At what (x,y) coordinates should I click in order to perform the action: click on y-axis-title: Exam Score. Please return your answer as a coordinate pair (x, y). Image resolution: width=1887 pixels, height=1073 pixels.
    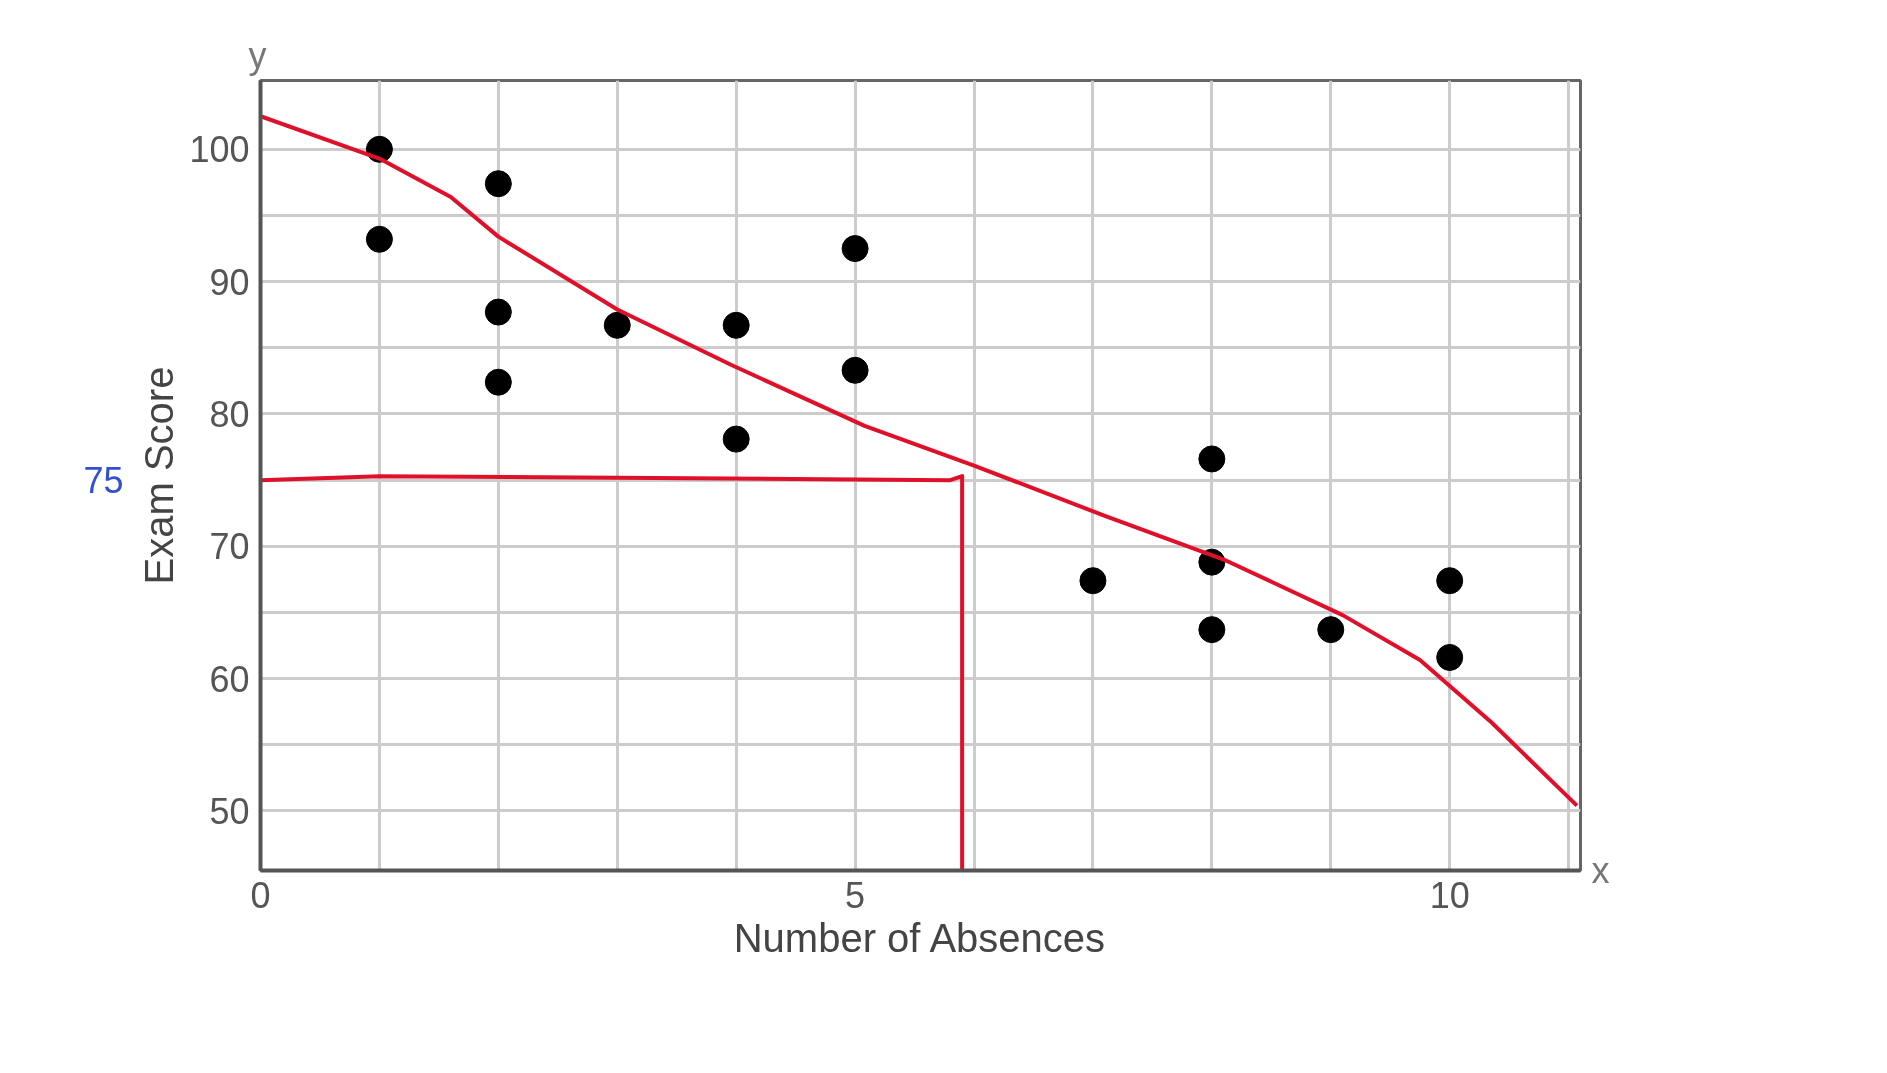
    Looking at the image, I should click on (159, 475).